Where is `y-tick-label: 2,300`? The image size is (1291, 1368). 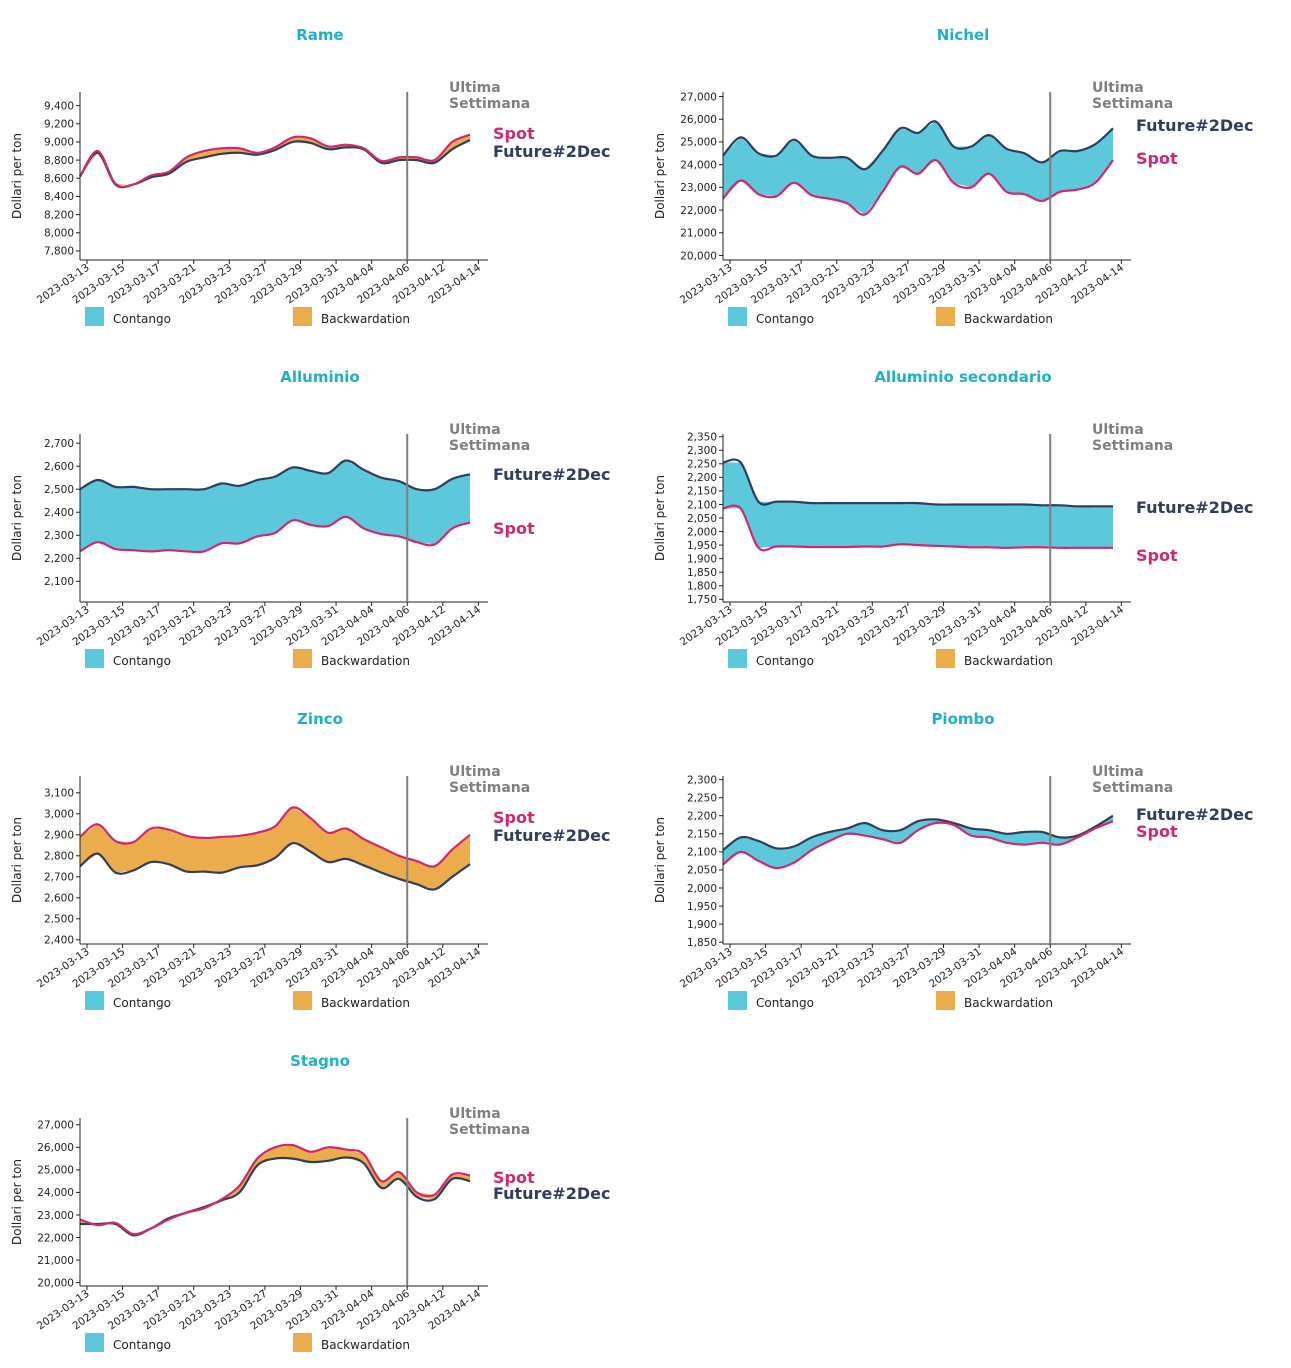
y-tick-label: 2,300 is located at coordinates (702, 451).